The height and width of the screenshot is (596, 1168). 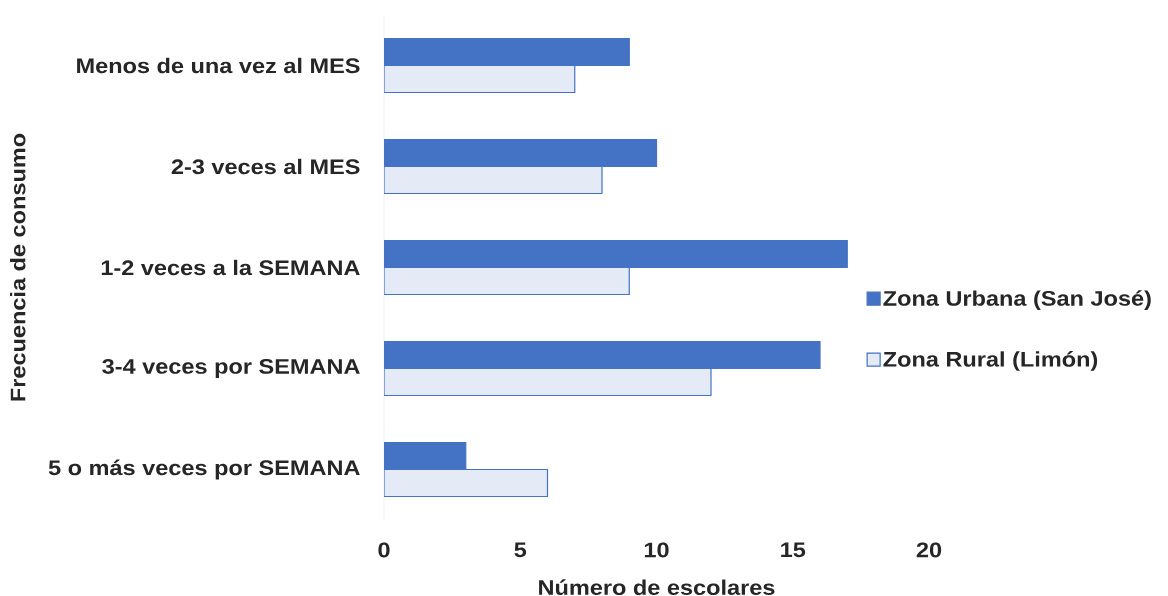 What do you see at coordinates (204, 469) in the screenshot?
I see `y-tick-label: 5 o más veces por SEMANA` at bounding box center [204, 469].